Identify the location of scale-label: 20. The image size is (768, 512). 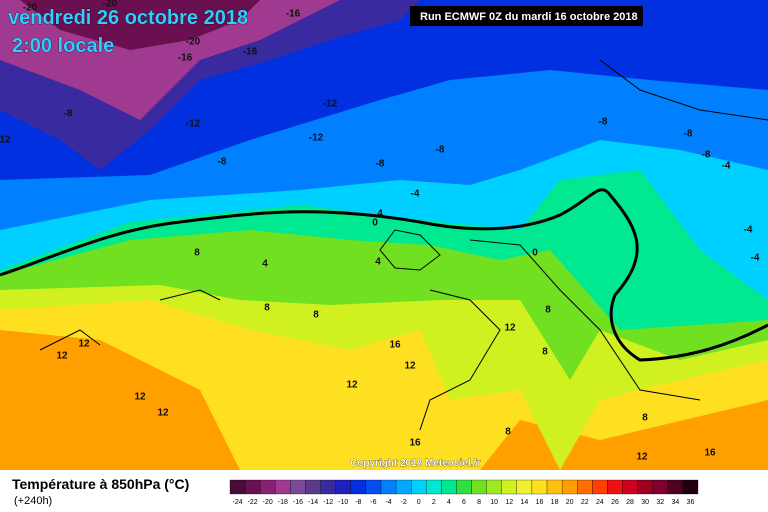
(570, 502).